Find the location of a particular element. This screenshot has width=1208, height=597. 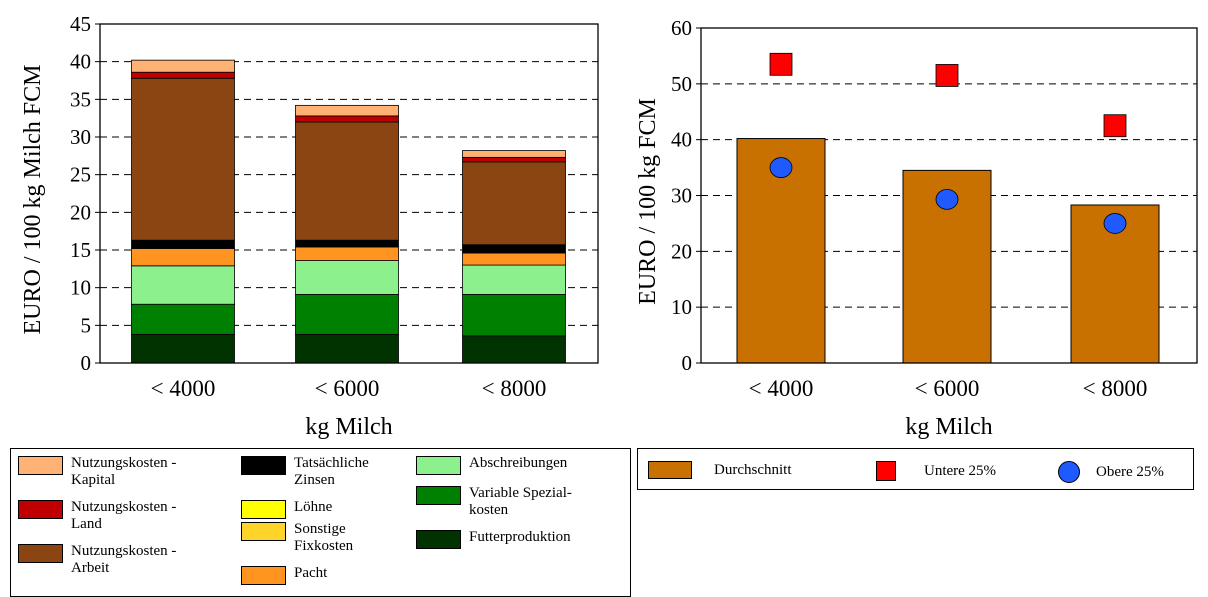

legend-item-variable: Variable Spezial- kosten is located at coordinates (494, 502).